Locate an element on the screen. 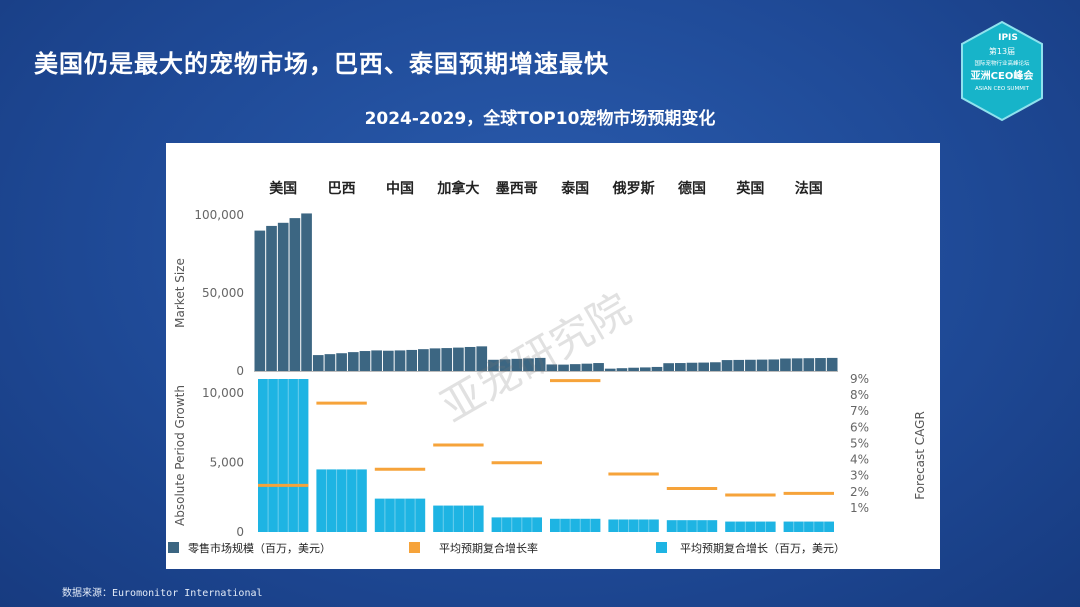  legend-label-growth: 平均预期复合增长（百万，美元） is located at coordinates (762, 548).